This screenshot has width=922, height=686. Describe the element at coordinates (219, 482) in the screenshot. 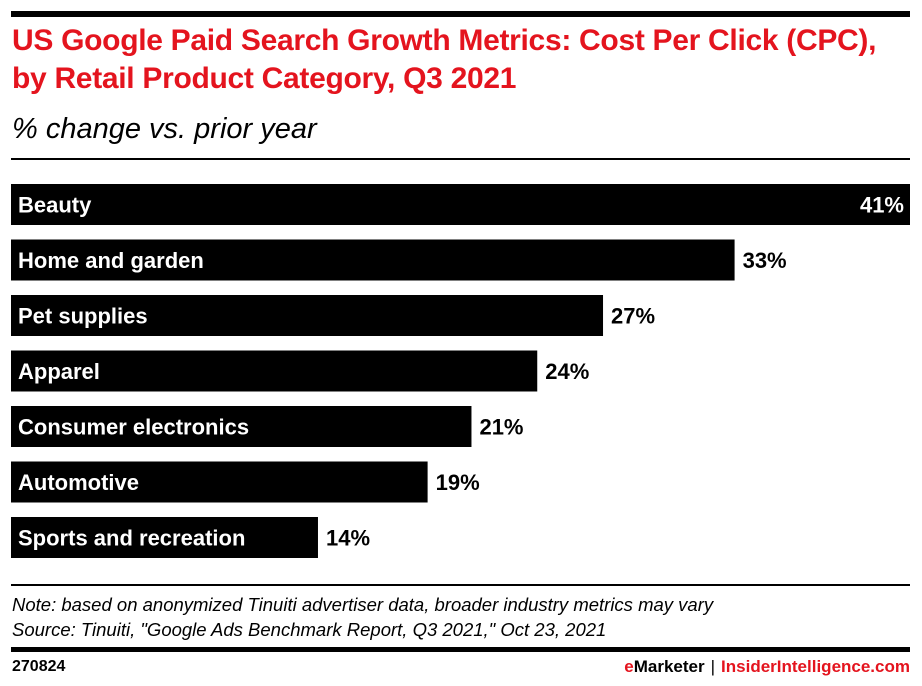

I see `bar-automotive` at that location.